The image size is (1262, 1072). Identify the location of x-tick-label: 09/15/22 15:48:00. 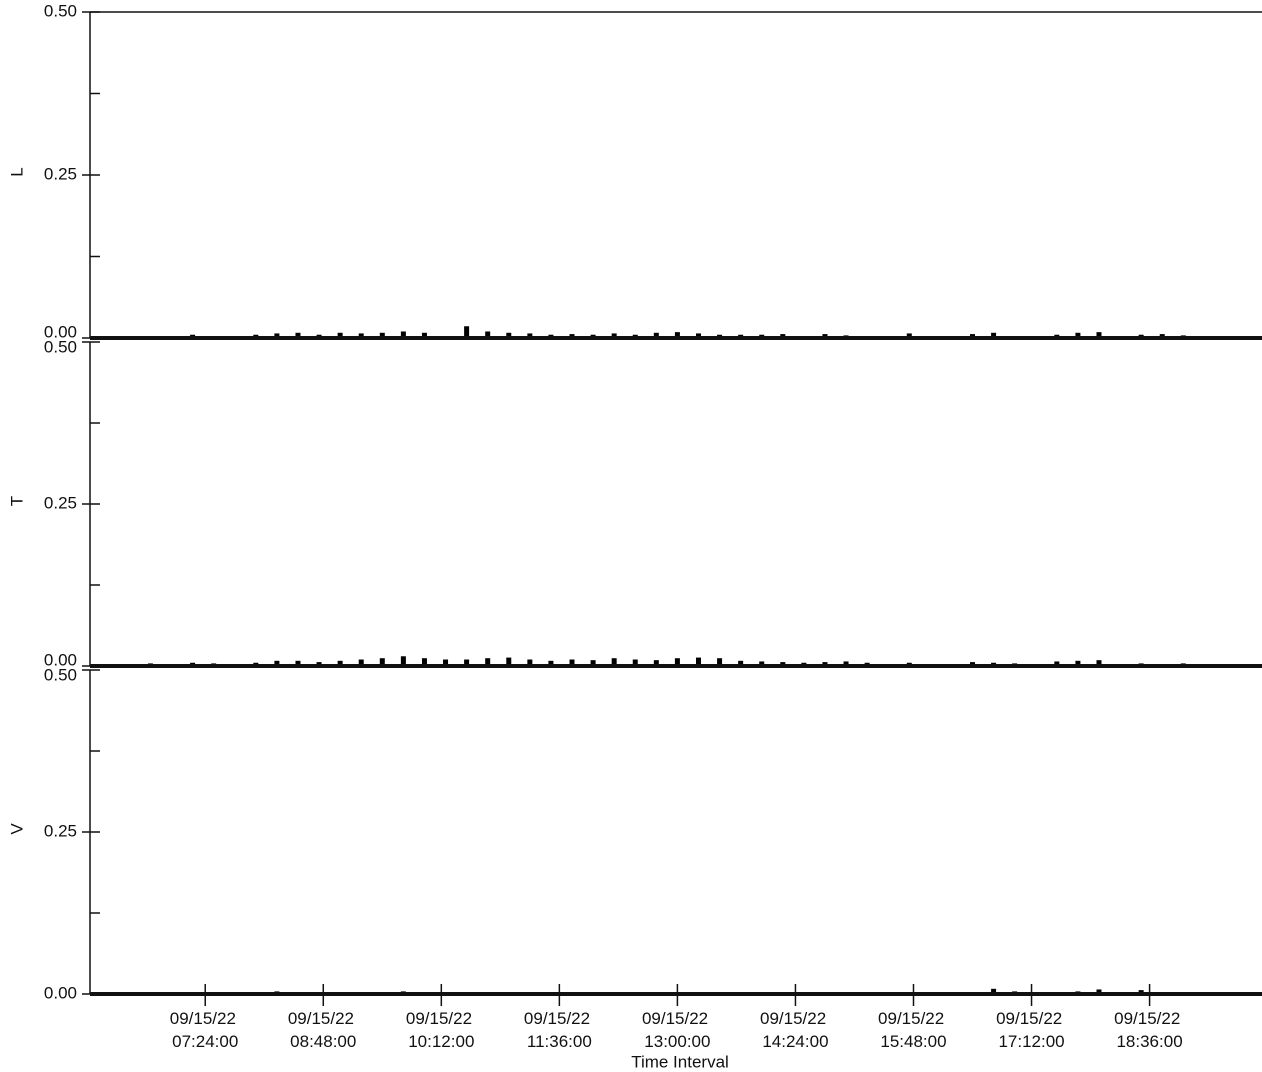
(913, 1030).